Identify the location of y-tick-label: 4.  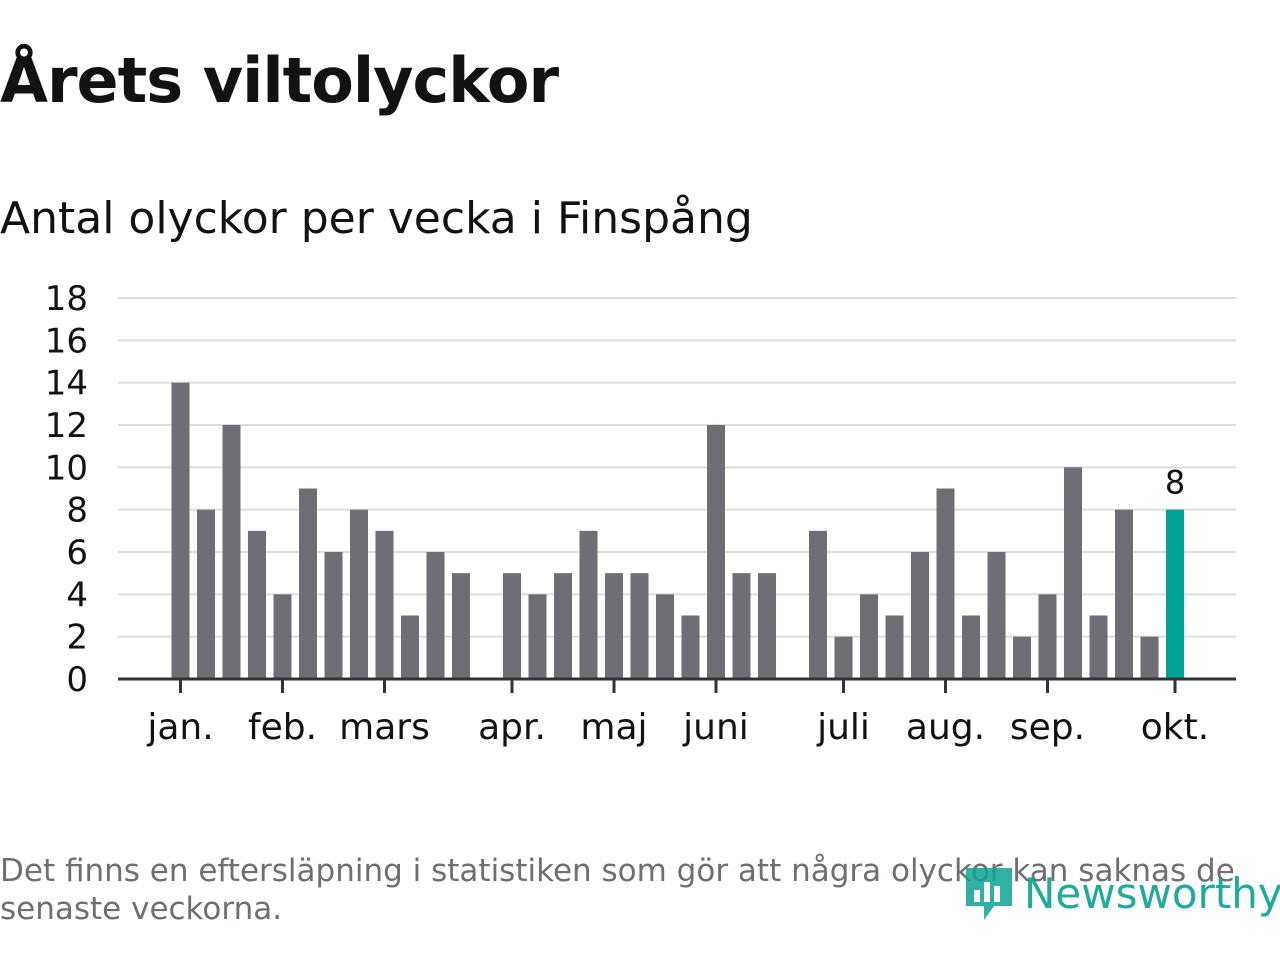
(77, 595).